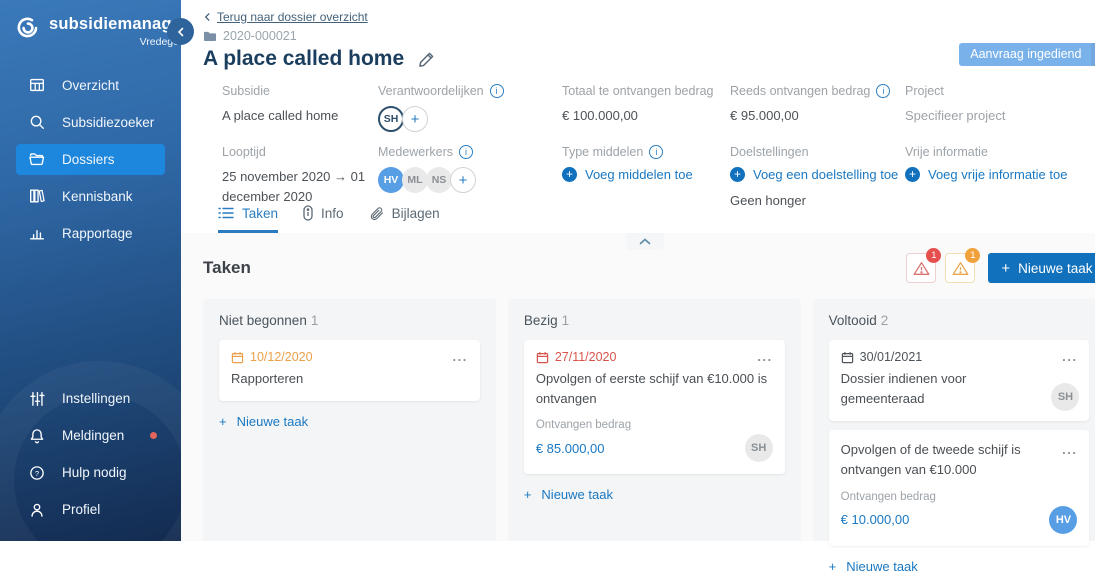 The width and height of the screenshot is (1095, 574). I want to click on field-label: Medewerkers, so click(416, 152).